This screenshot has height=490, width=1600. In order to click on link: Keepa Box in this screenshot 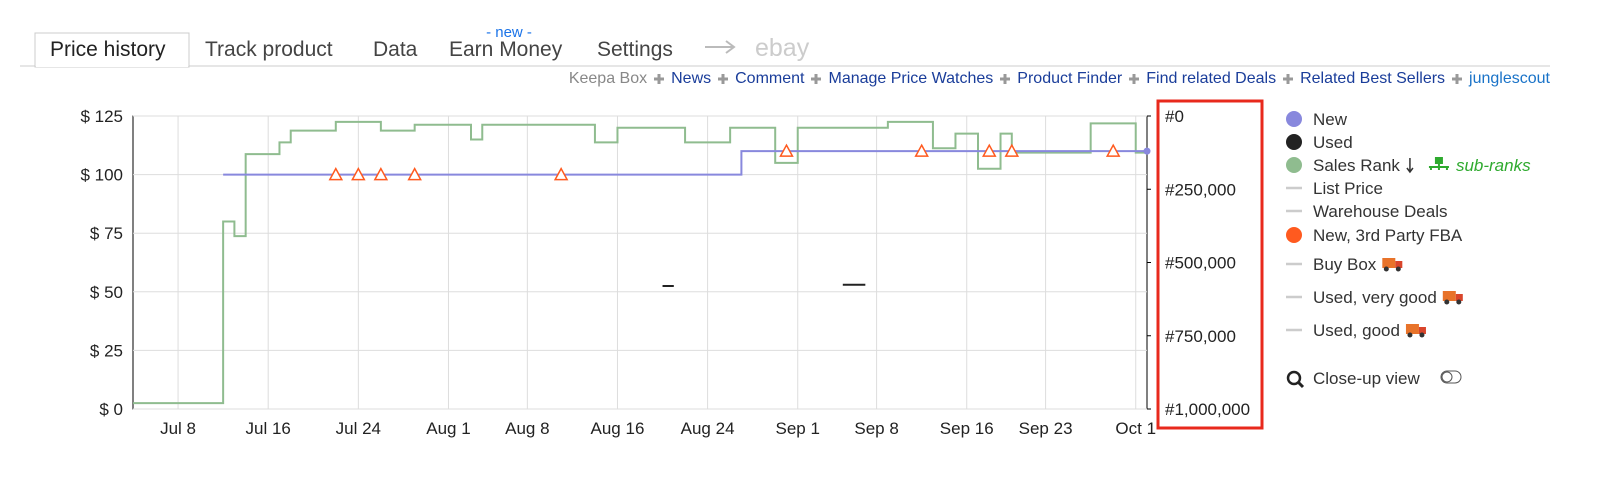, I will do `click(608, 78)`.